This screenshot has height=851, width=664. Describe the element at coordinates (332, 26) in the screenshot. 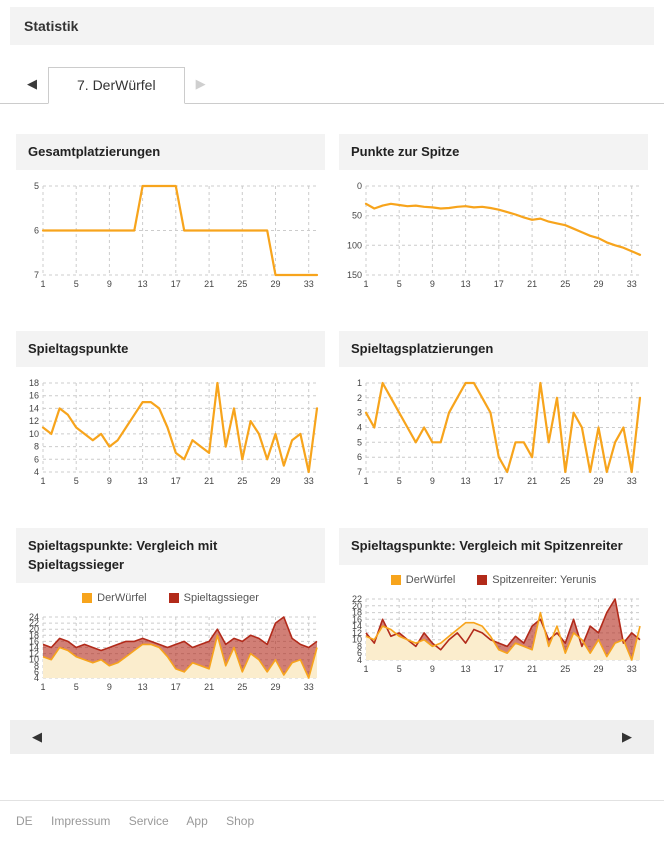

I see `page-header: Statistik` at that location.